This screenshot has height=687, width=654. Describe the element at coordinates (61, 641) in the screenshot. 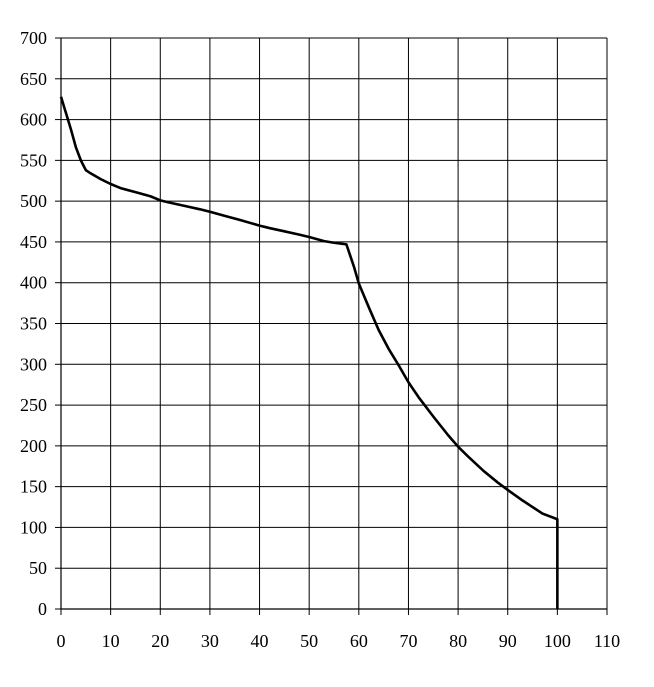

I see `x-tick-label: 0` at that location.